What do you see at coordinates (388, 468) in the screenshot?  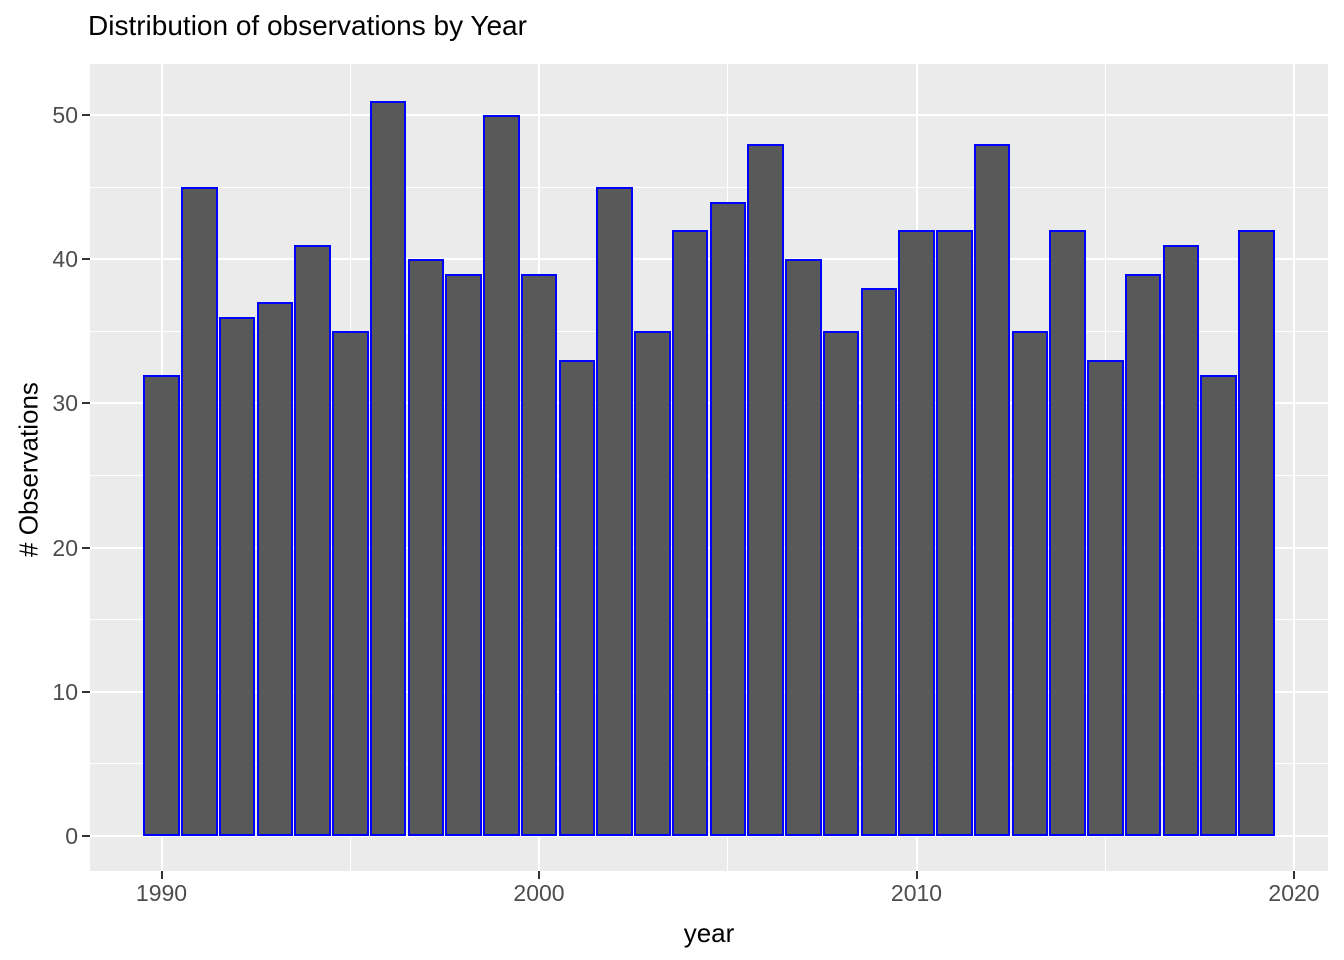 I see `bar-year-1996` at bounding box center [388, 468].